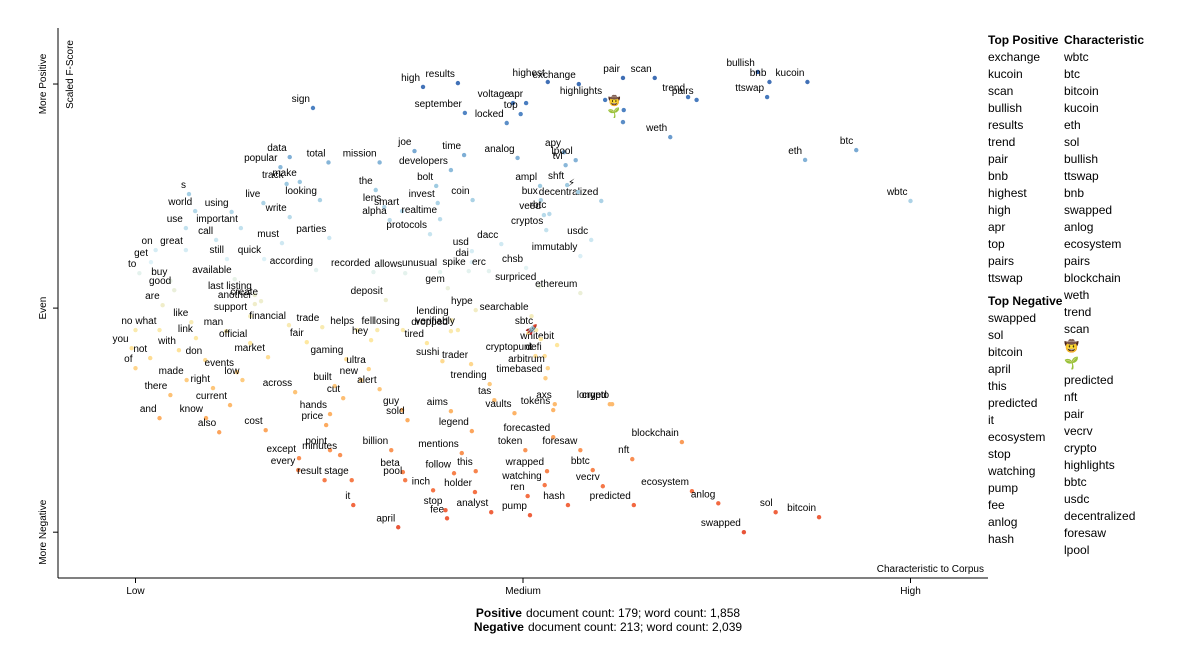  I want to click on term-point: chsb, so click(515, 262).